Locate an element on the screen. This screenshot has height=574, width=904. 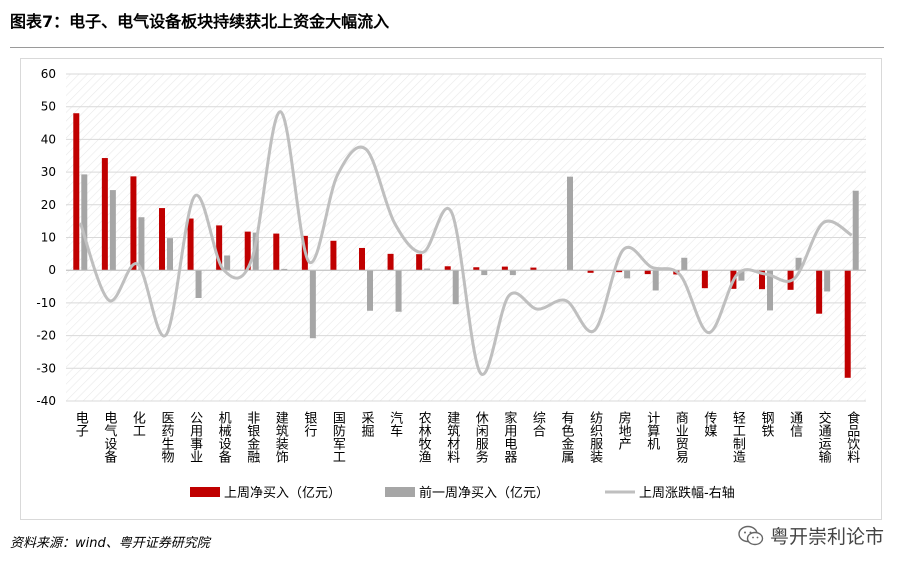
x-tick-label: 纺织服装 is located at coordinates (595, 437).